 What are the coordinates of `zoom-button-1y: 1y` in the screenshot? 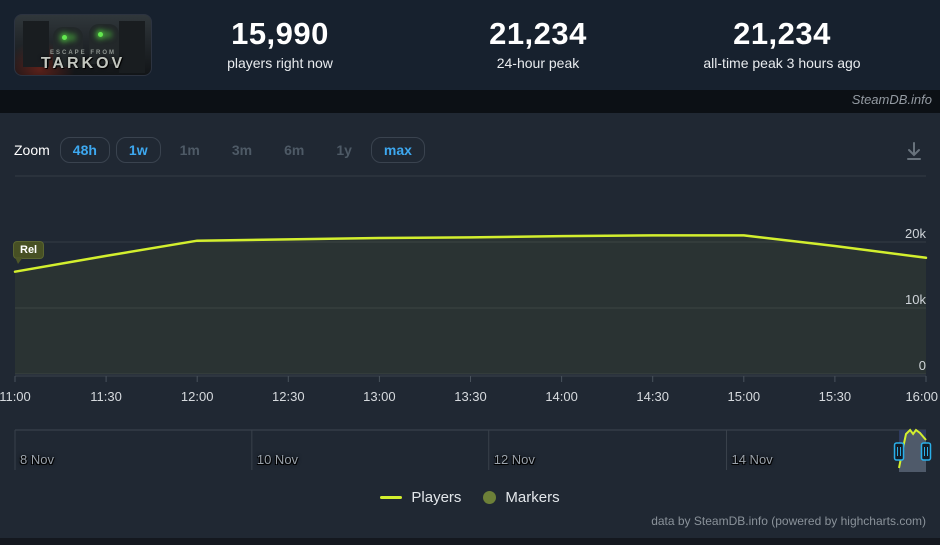 It's located at (344, 150).